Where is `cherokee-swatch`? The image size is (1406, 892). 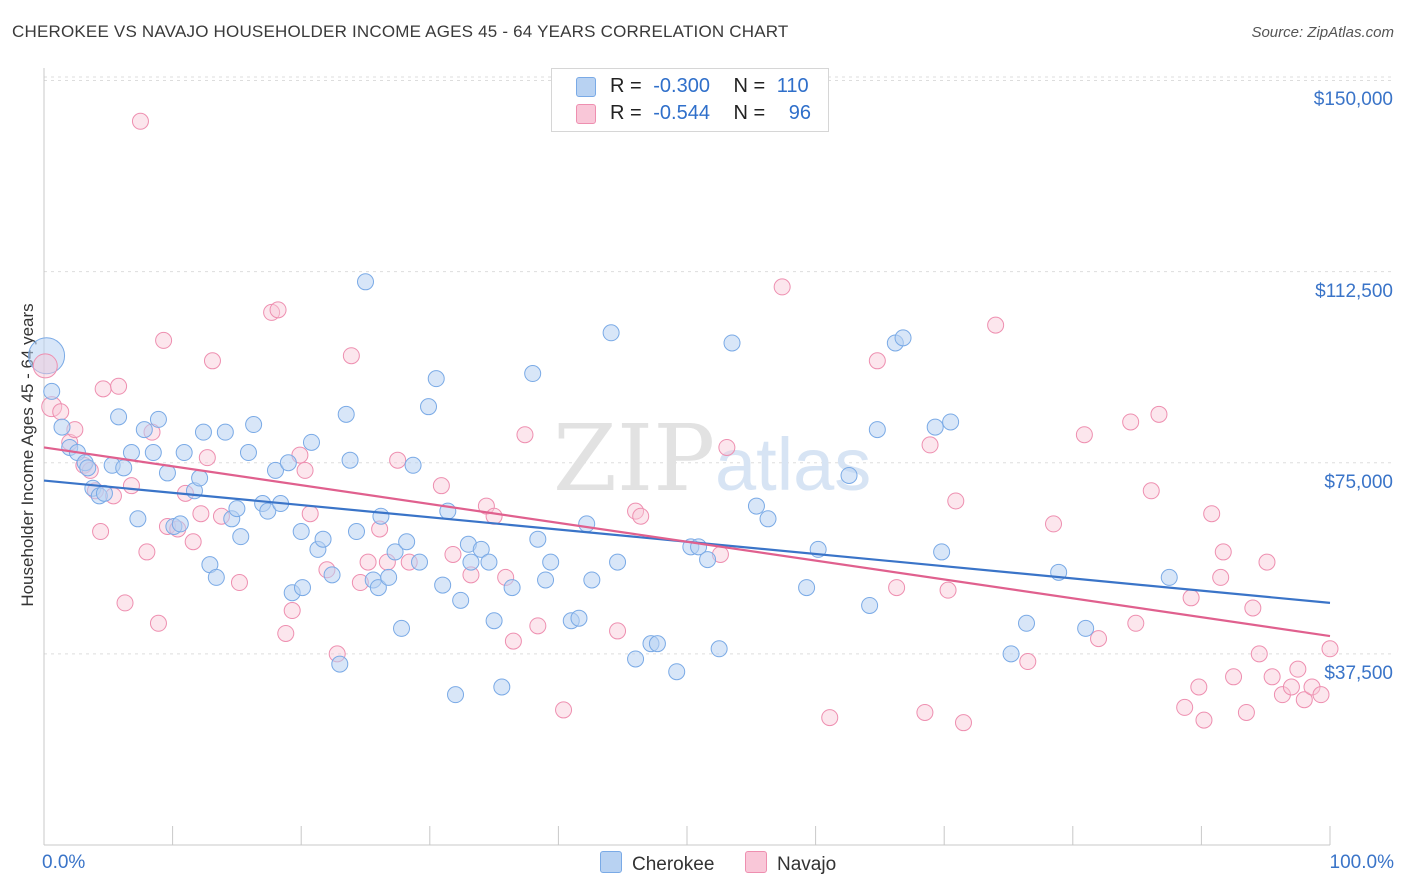
cherokee-swatch is located at coordinates (586, 87).